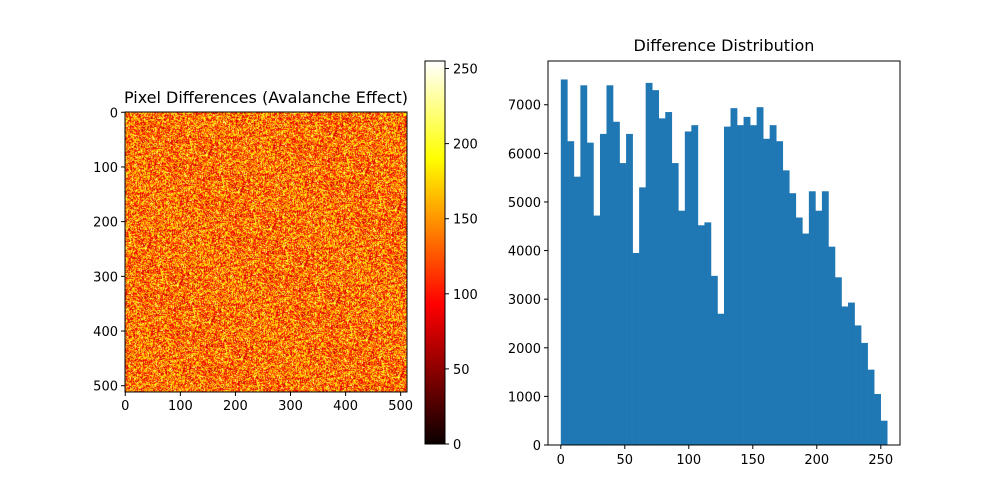 The image size is (1000, 504). I want to click on colorbar-gradient, so click(435, 252).